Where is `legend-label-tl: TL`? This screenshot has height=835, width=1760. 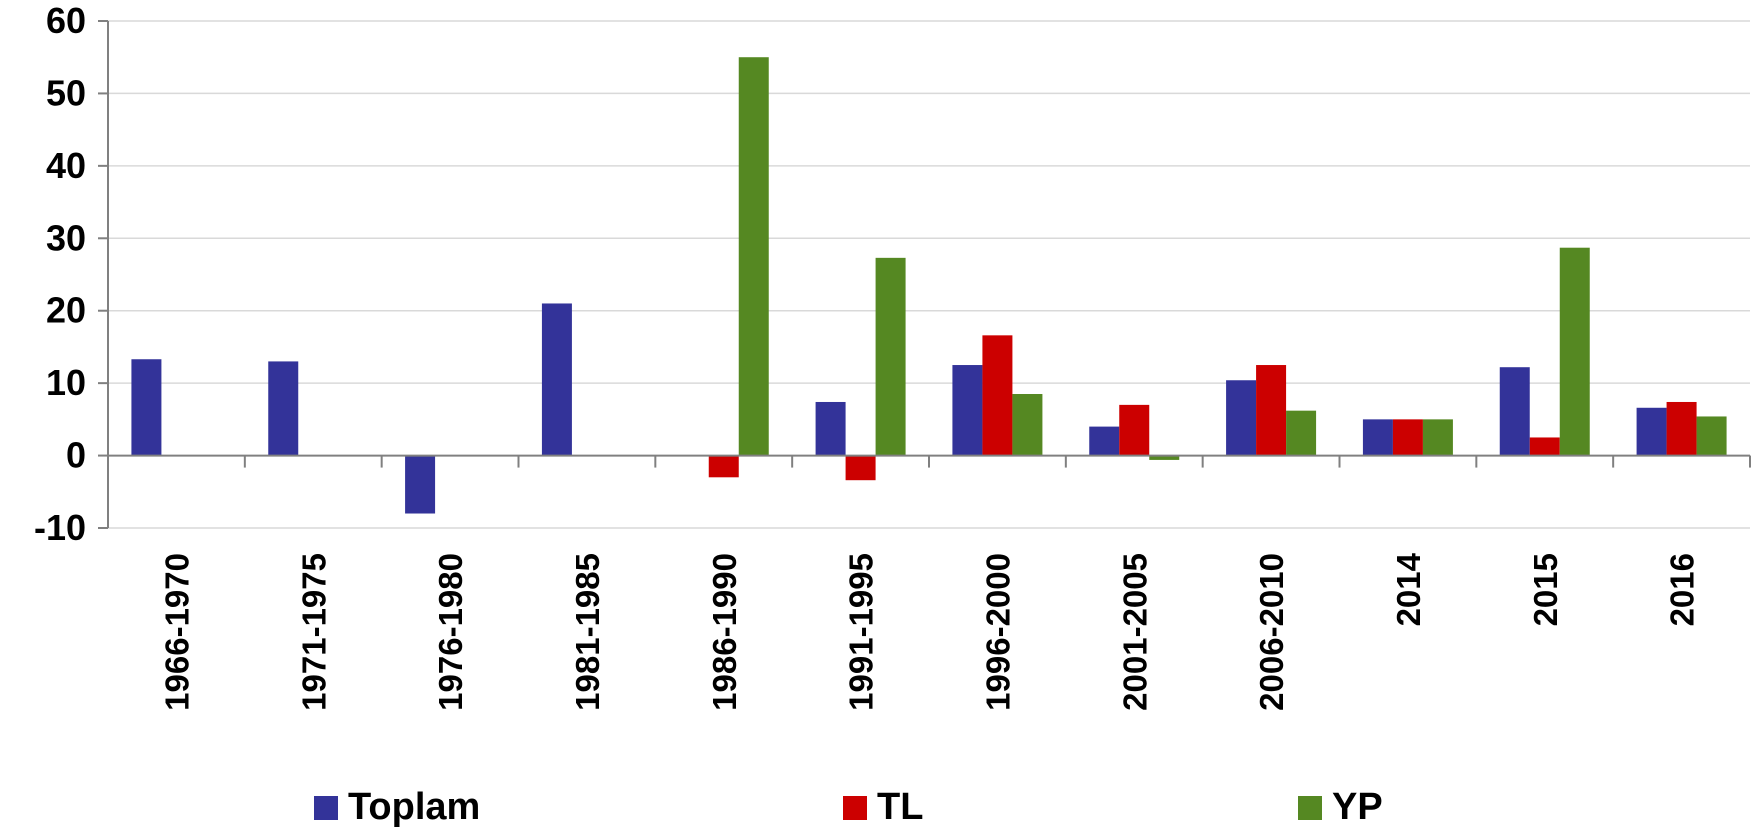
legend-label-tl: TL is located at coordinates (900, 807).